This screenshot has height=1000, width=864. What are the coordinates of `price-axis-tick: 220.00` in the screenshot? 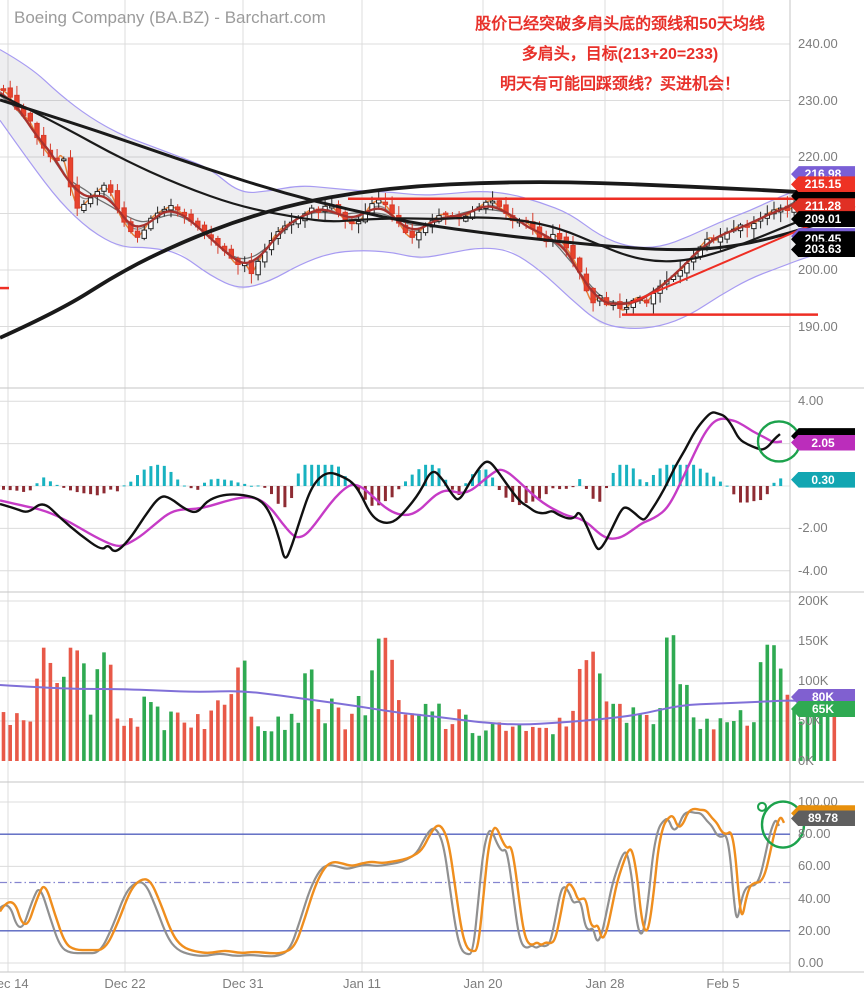 It's located at (818, 156).